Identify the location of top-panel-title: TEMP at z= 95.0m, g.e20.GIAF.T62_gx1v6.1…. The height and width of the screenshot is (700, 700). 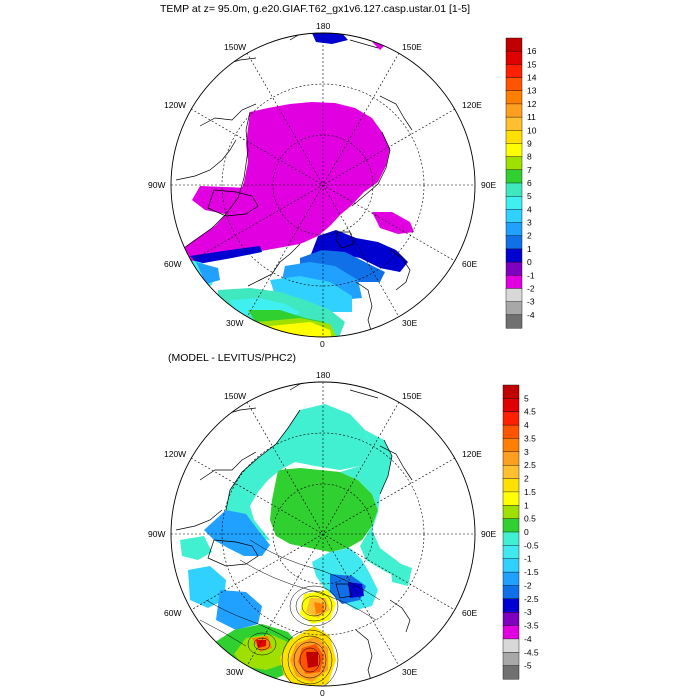
(315, 9).